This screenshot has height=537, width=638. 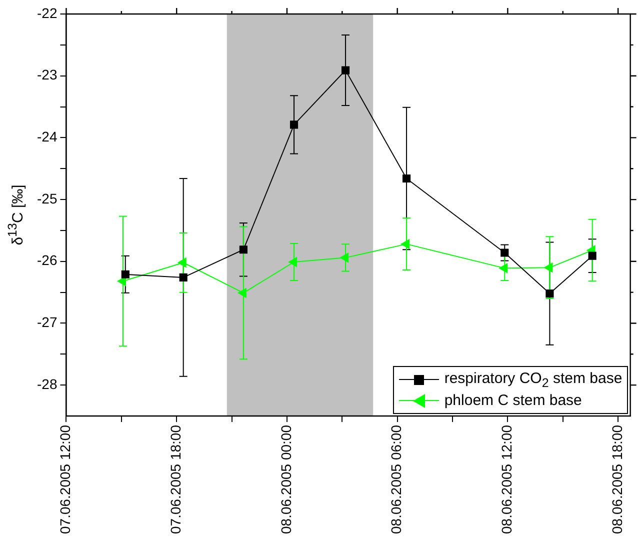 What do you see at coordinates (47, 384) in the screenshot?
I see `y-tick-label: -28` at bounding box center [47, 384].